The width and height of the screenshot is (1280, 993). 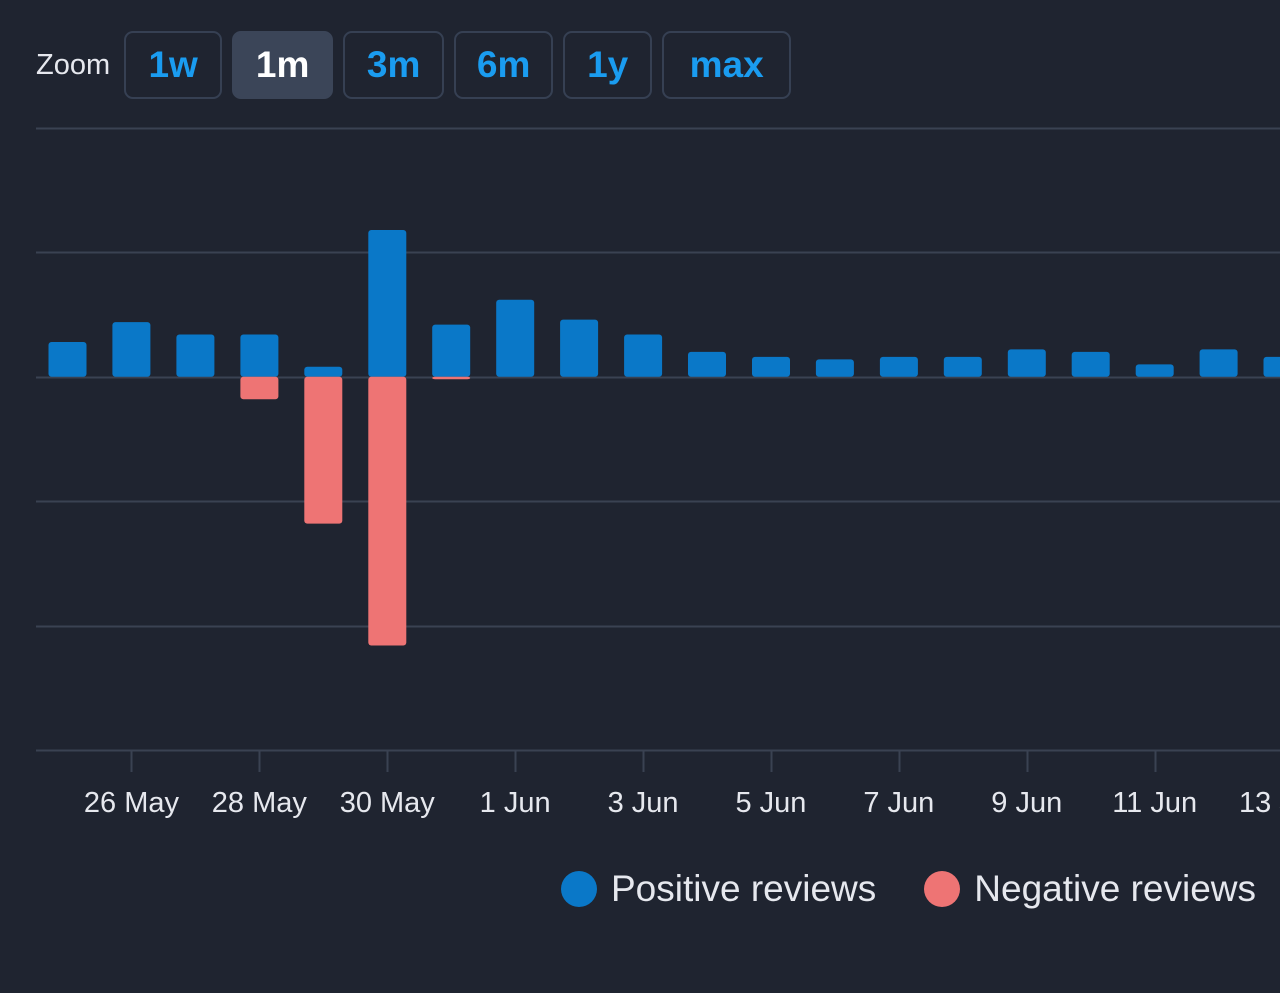 What do you see at coordinates (744, 888) in the screenshot?
I see `legend-positive-label: Positive reviews` at bounding box center [744, 888].